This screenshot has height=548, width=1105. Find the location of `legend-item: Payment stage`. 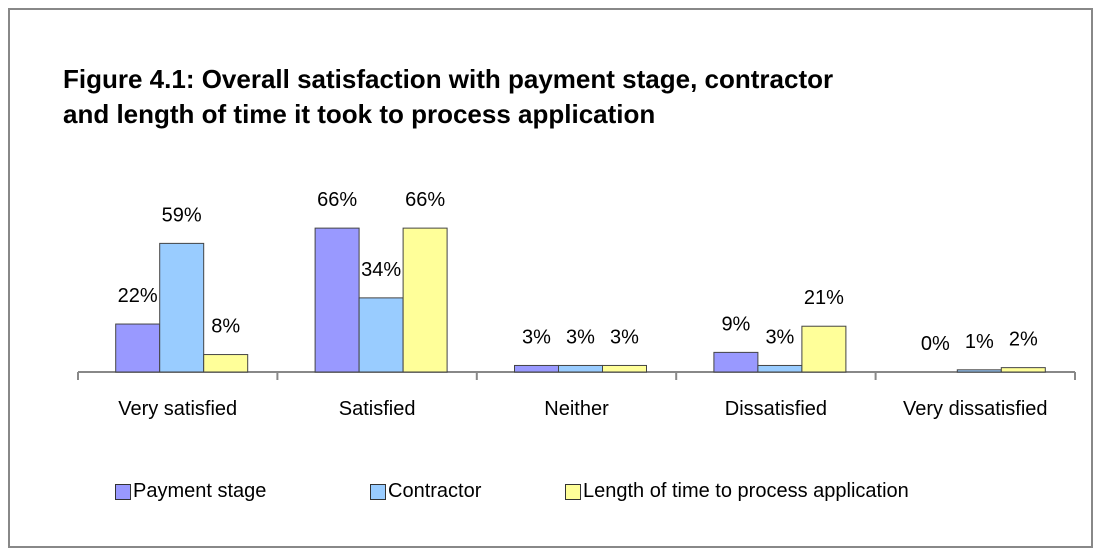

legend-item: Payment stage is located at coordinates (190, 491).